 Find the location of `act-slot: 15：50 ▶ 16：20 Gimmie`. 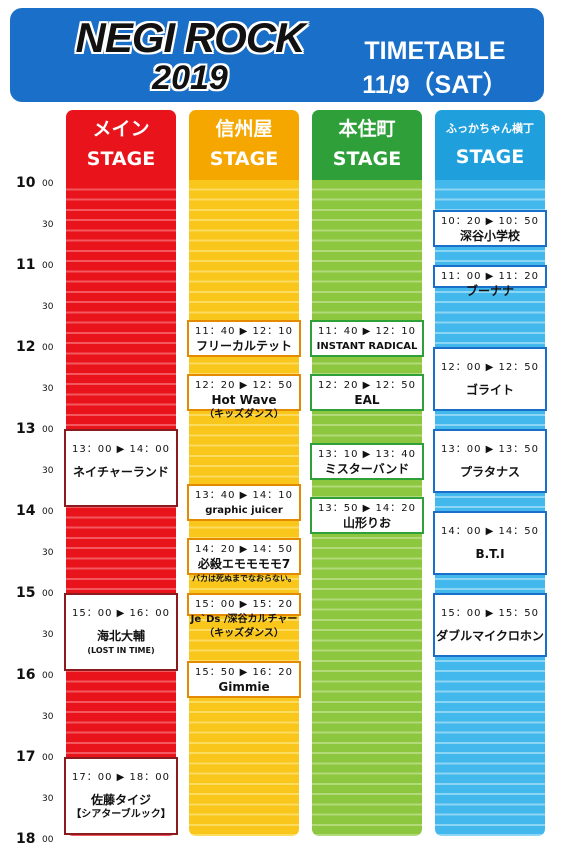

act-slot: 15：50 ▶ 16：20 Gimmie is located at coordinates (244, 680).